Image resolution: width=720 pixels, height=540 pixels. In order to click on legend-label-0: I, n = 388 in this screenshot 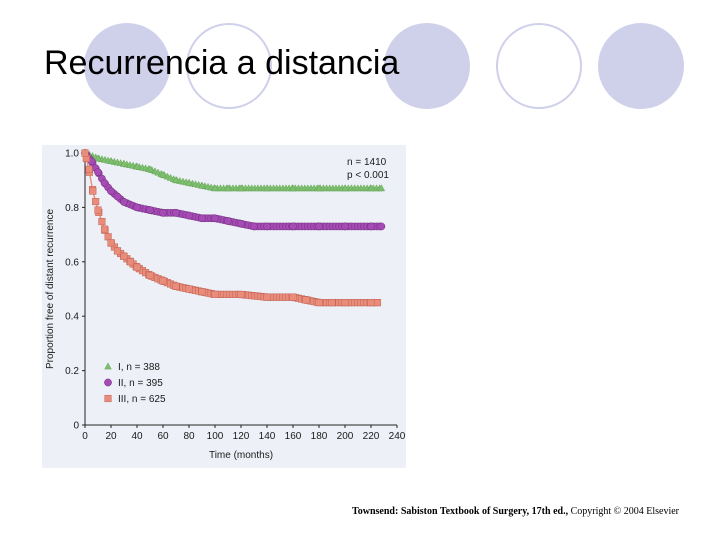, I will do `click(139, 367)`.